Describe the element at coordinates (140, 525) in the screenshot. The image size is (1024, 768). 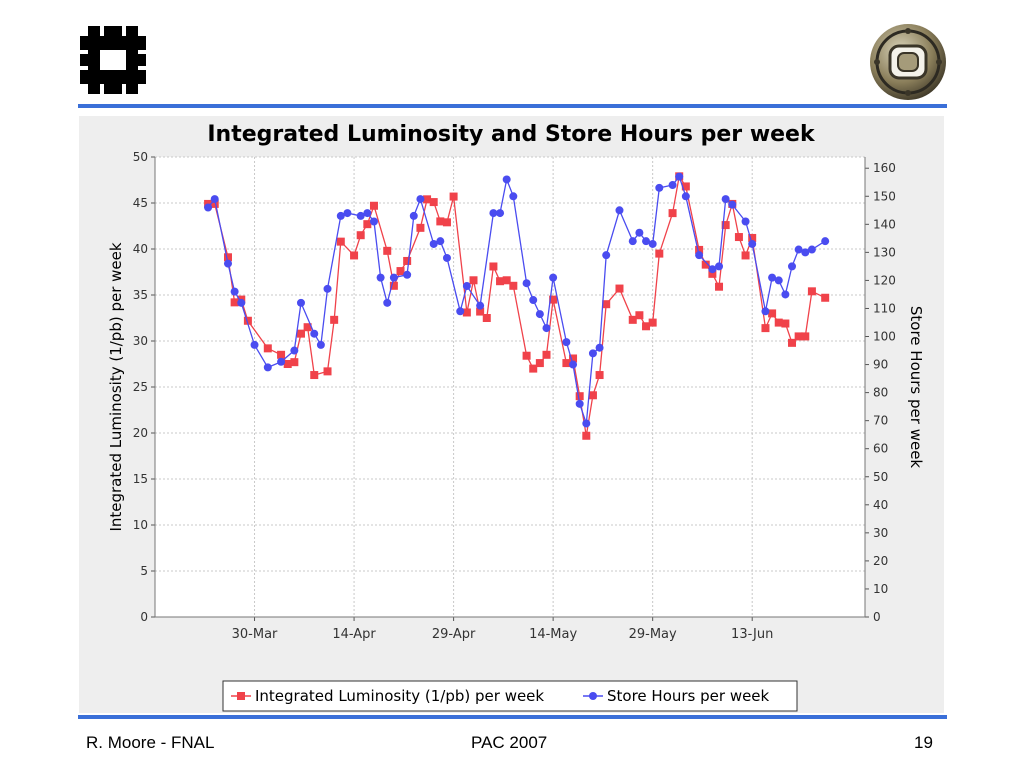
I see `y-tick-label: 10` at that location.